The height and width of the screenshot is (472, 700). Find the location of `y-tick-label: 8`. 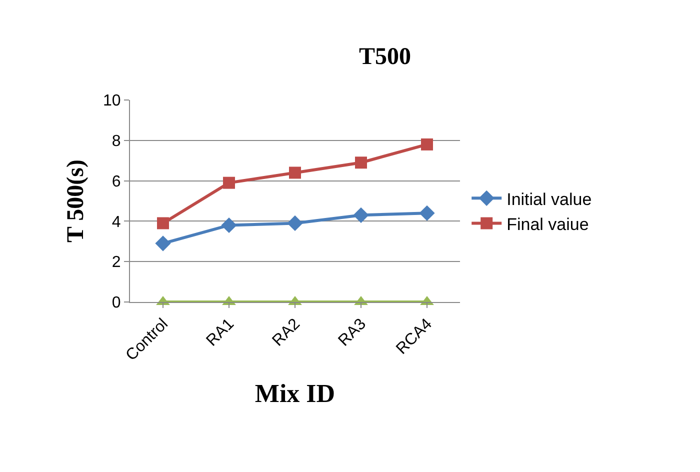

y-tick-label: 8 is located at coordinates (116, 141).